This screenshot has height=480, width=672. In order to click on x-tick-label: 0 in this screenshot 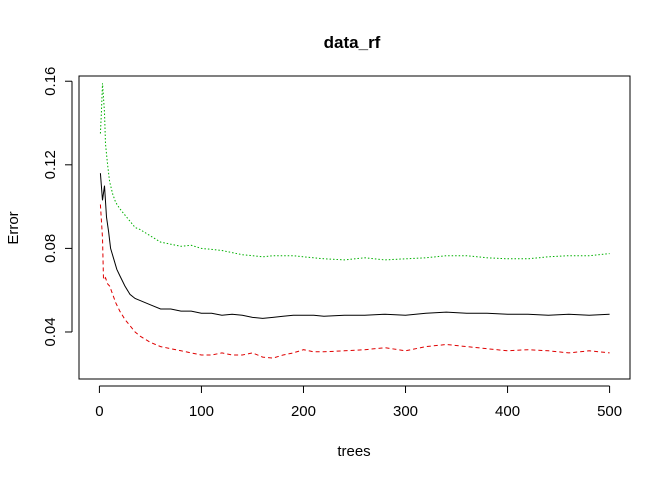, I will do `click(99, 411)`.